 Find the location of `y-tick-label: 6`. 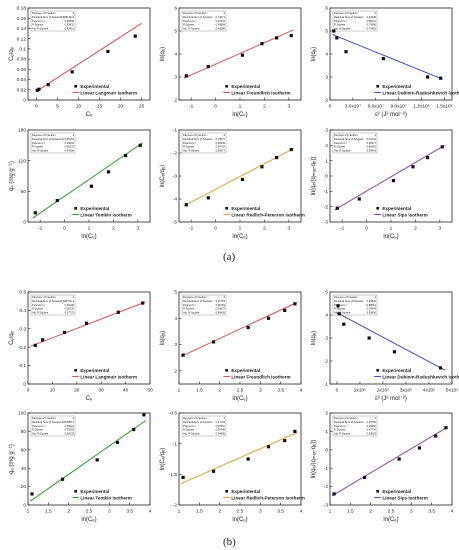

y-tick-label: 6 is located at coordinates (326, 9).